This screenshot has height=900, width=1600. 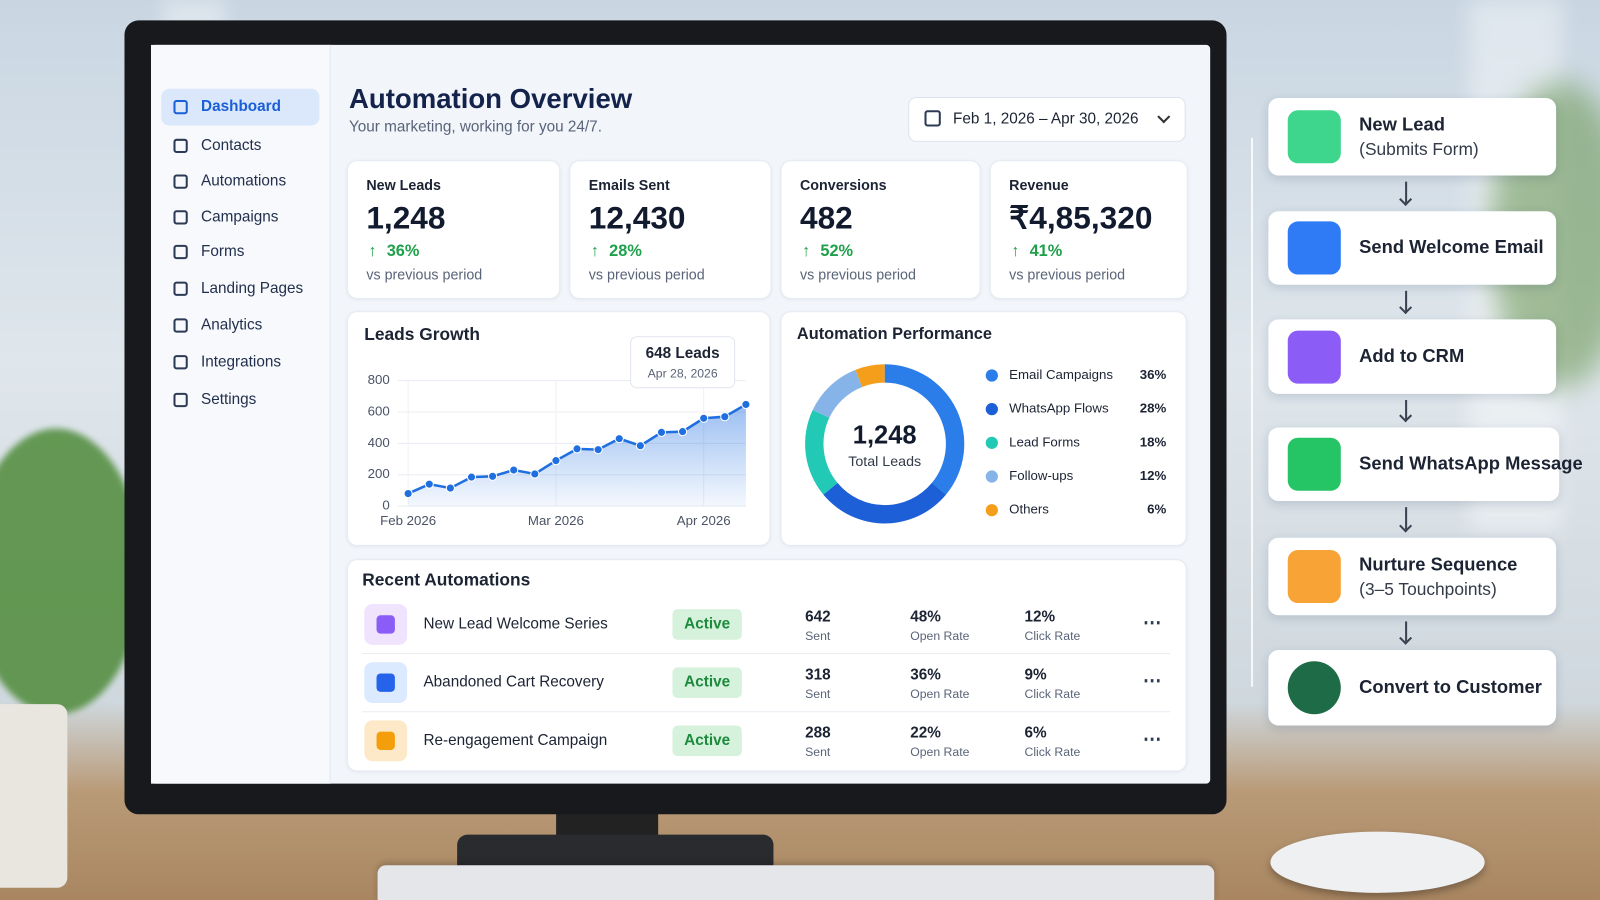 I want to click on card-title: Recent Automations, so click(x=446, y=580).